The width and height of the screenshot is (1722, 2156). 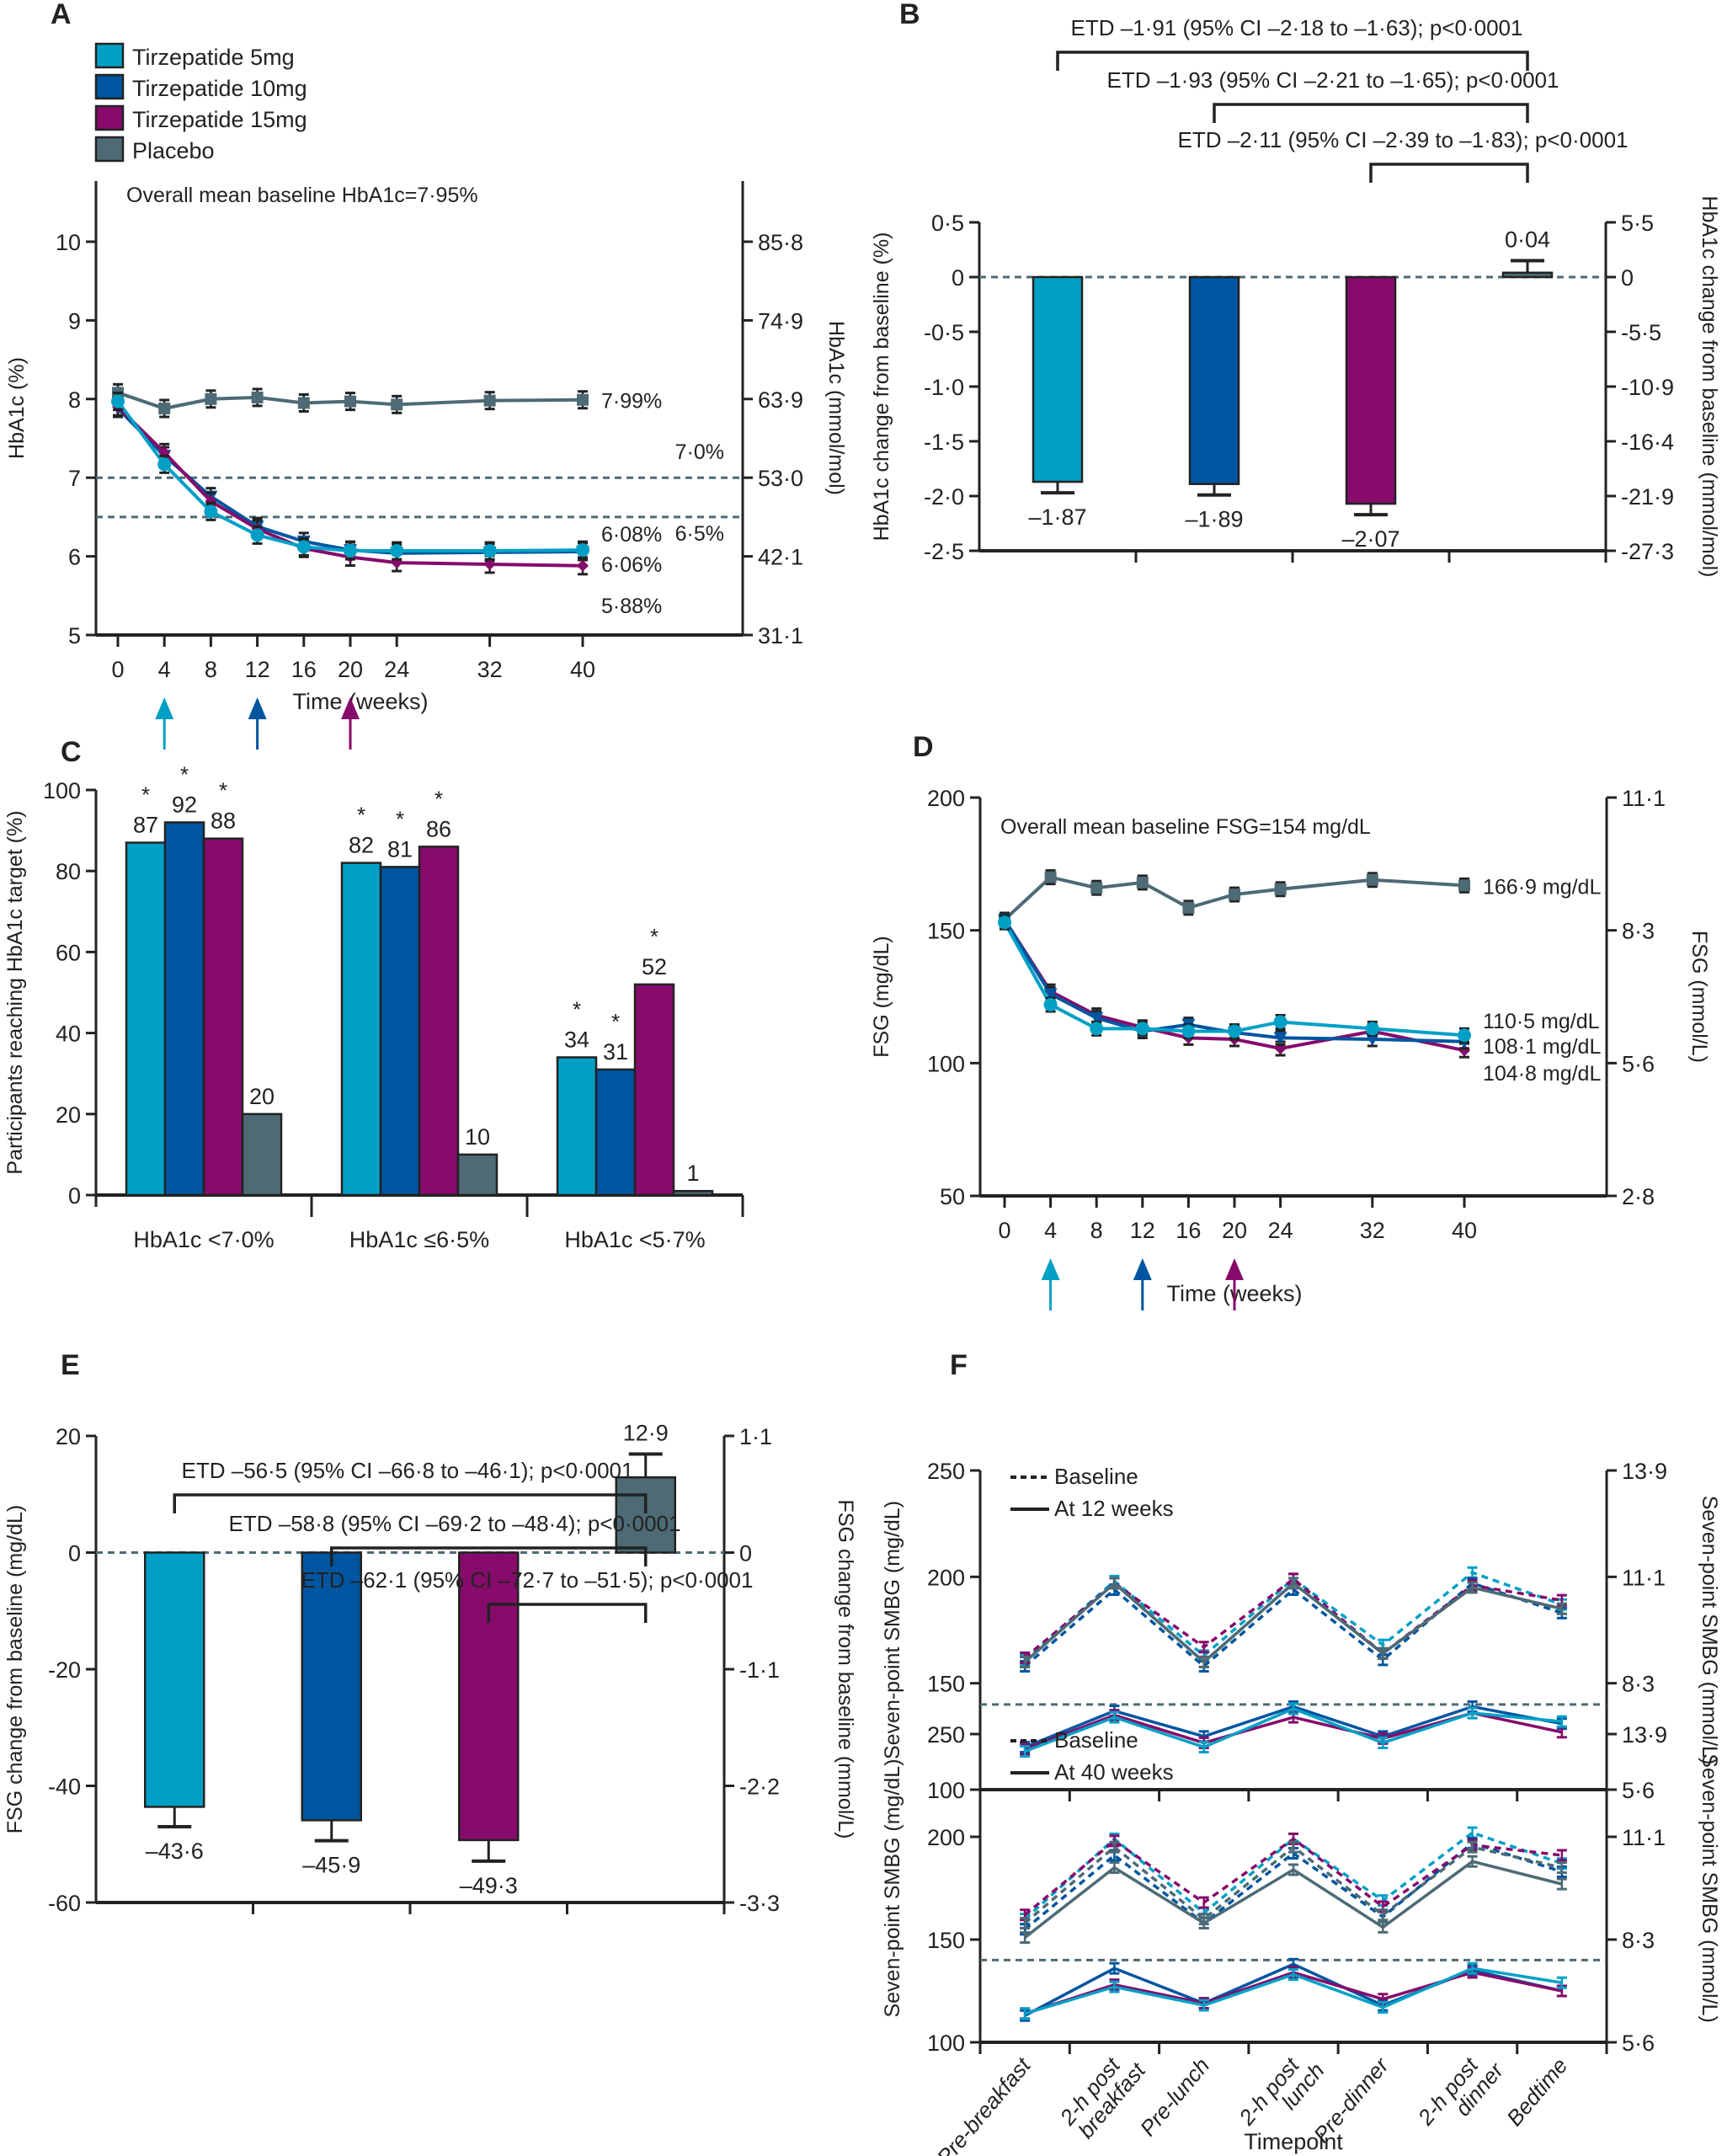 I want to click on value-label: 92, so click(x=184, y=804).